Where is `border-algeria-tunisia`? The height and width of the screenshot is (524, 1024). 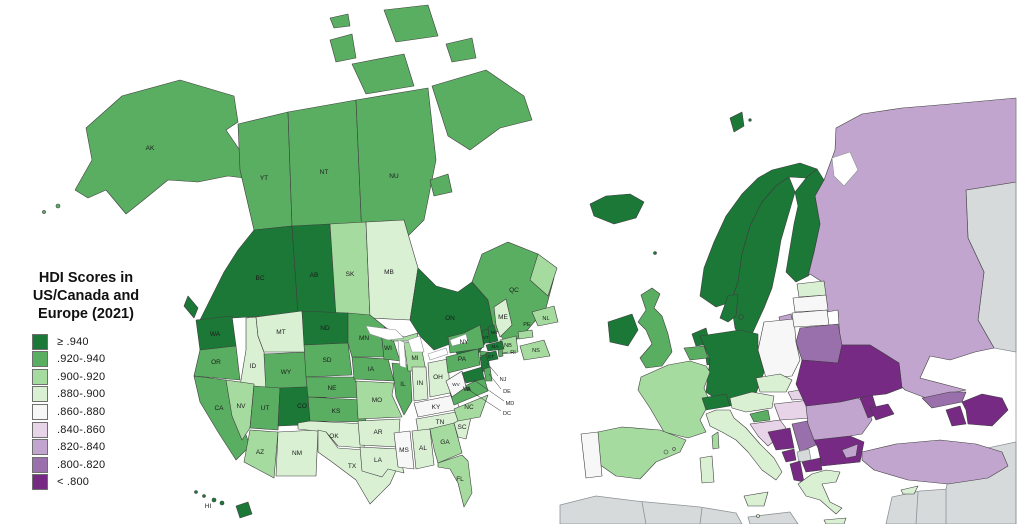
border-algeria-tunisia is located at coordinates (701, 515).